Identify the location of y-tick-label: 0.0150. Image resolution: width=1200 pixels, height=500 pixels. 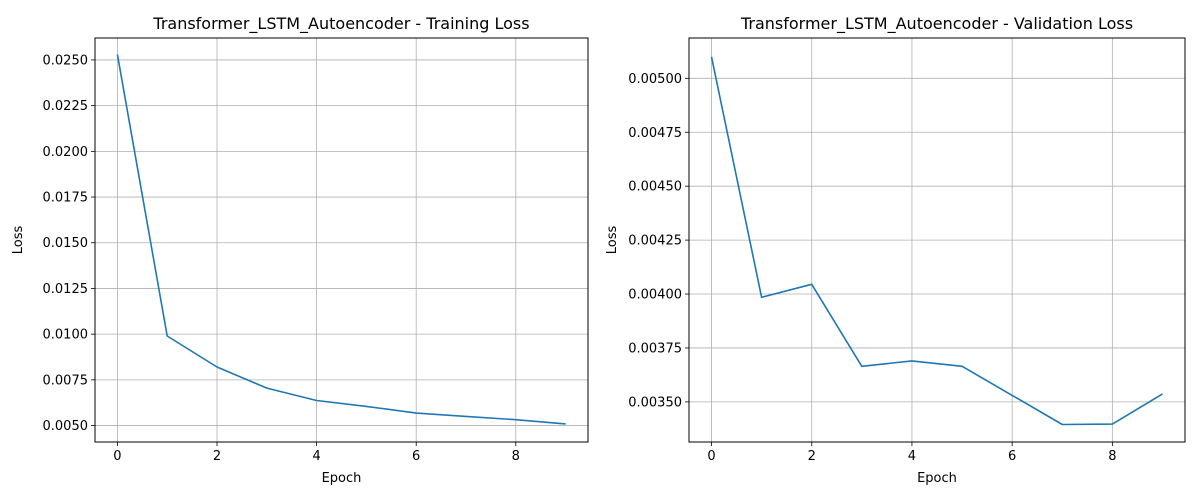
(66, 243).